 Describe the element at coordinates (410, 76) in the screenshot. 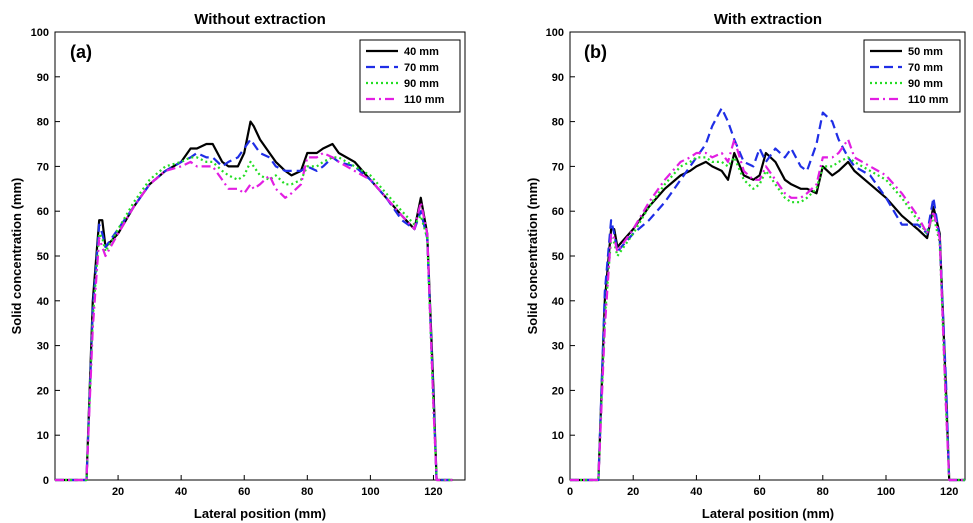

I see `legend: 40 mm 70 mm 90 mm 110 mm` at that location.